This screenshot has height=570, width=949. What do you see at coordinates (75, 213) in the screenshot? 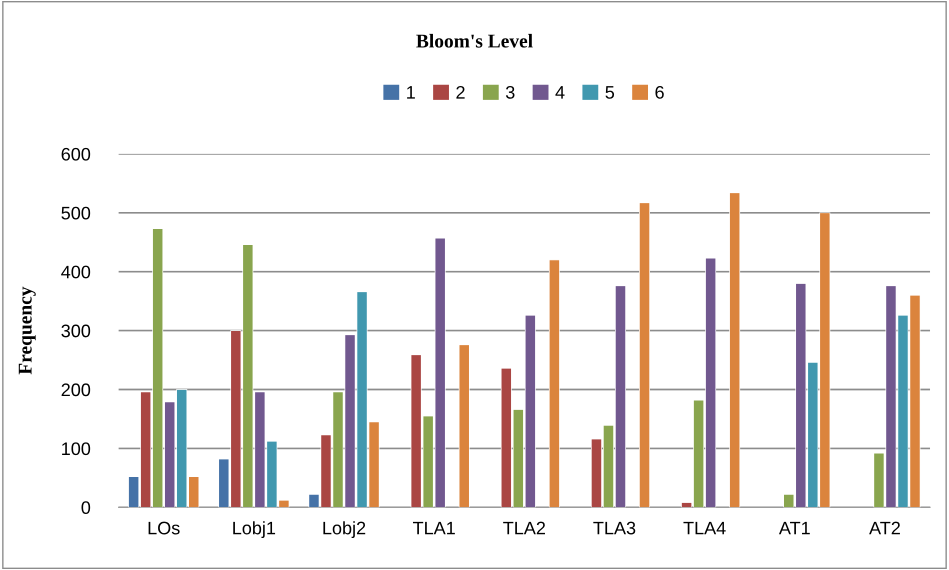
I see `y-tick-label: 500` at bounding box center [75, 213].